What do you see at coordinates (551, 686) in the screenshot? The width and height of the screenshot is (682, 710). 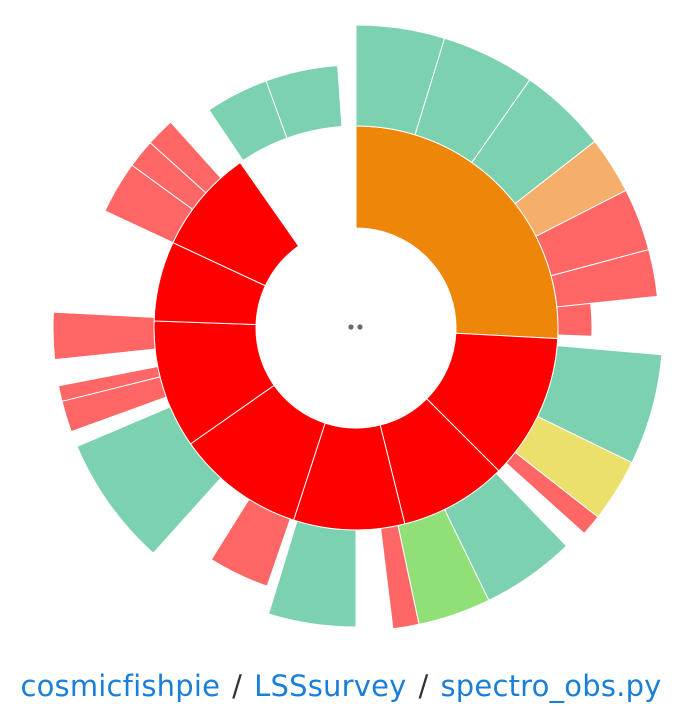 I see `breadcrumb-link-spectro-obs: spectro_obs.py` at bounding box center [551, 686].